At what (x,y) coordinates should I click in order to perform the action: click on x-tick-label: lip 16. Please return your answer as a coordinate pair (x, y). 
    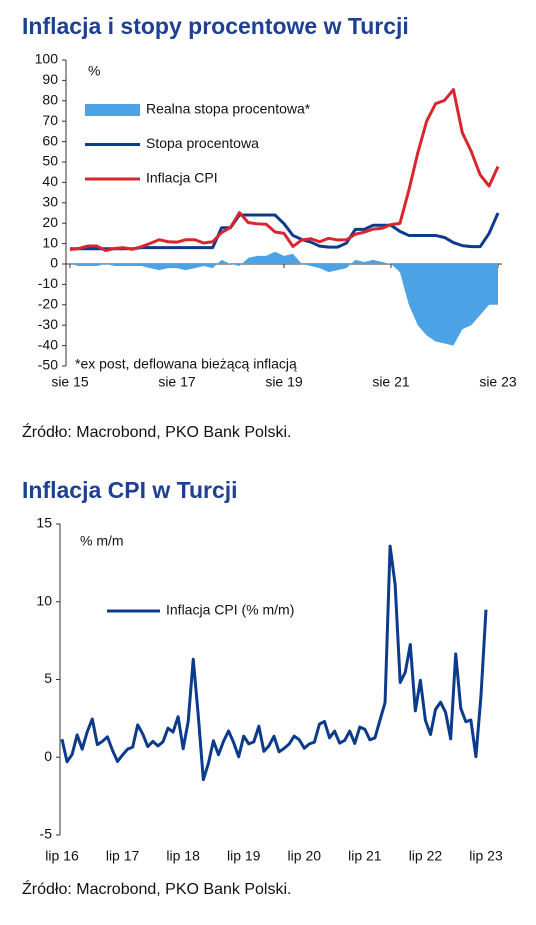
    Looking at the image, I should click on (62, 856).